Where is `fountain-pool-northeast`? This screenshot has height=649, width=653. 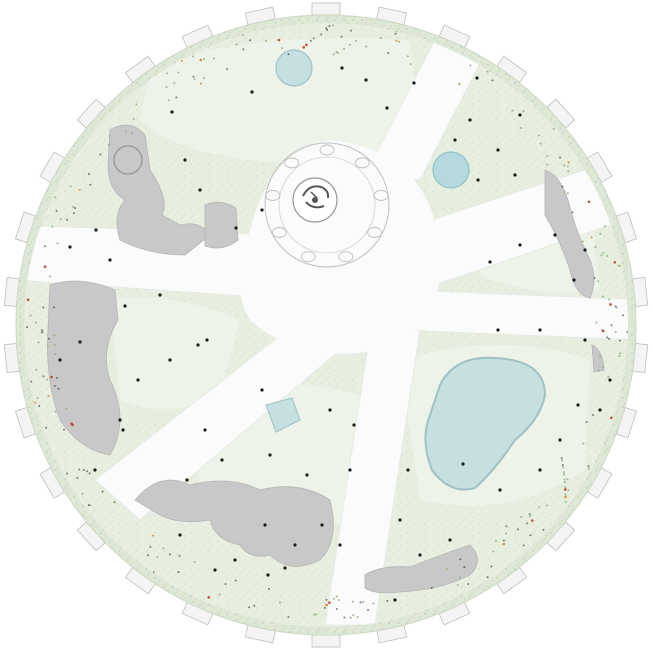
fountain-pool-northeast is located at coordinates (451, 170).